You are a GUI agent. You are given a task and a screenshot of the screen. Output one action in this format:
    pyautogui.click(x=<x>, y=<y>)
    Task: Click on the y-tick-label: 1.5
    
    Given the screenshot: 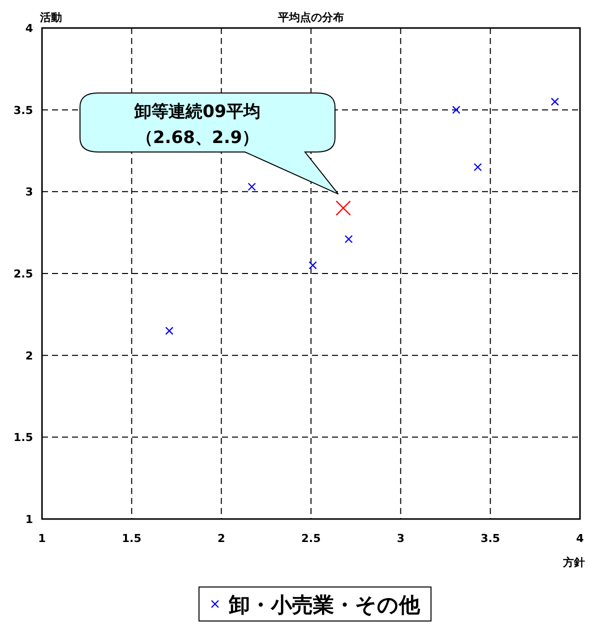 What is the action you would take?
    pyautogui.click(x=23, y=437)
    